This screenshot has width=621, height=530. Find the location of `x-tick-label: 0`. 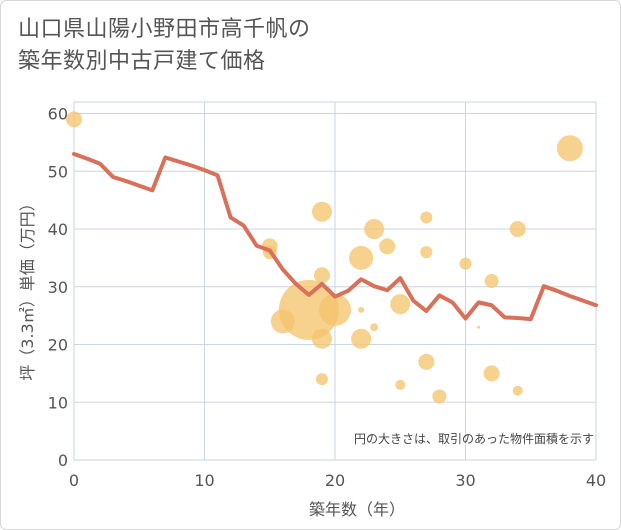

x-tick-label: 0 is located at coordinates (74, 480).